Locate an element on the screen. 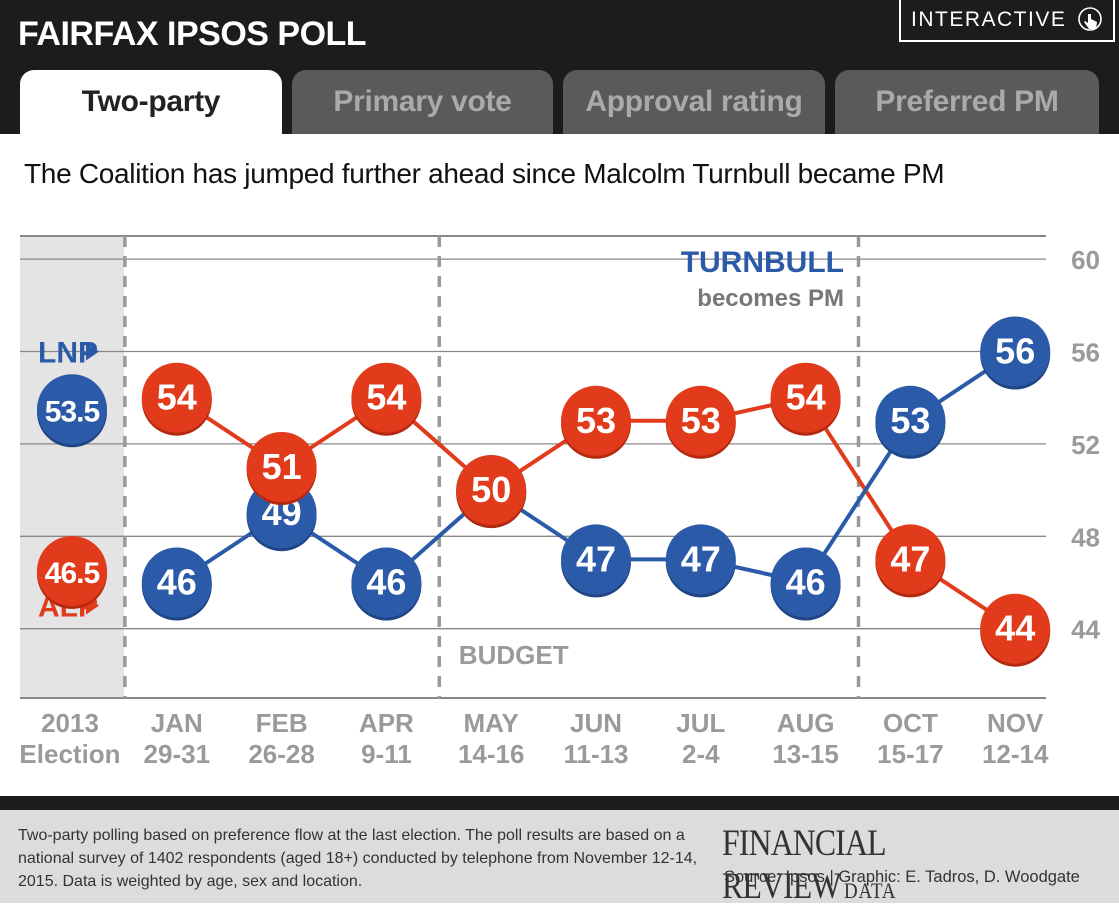 Image resolution: width=1119 pixels, height=908 pixels. x-label-bottom: 2-4 is located at coordinates (701, 754).